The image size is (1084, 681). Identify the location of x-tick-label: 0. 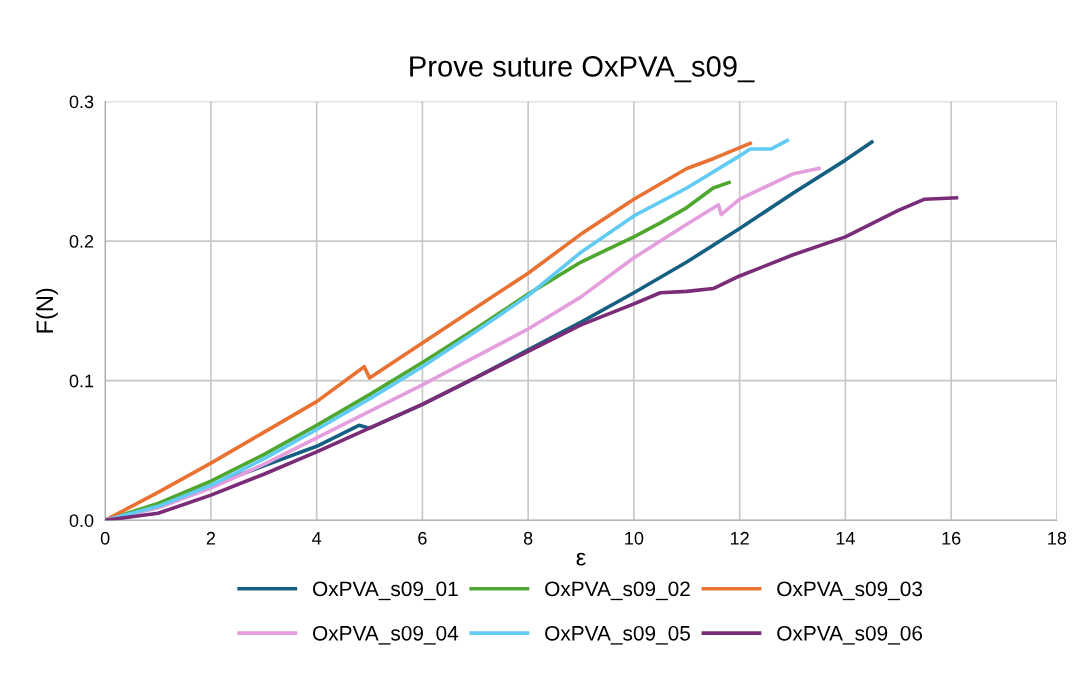
(105, 538).